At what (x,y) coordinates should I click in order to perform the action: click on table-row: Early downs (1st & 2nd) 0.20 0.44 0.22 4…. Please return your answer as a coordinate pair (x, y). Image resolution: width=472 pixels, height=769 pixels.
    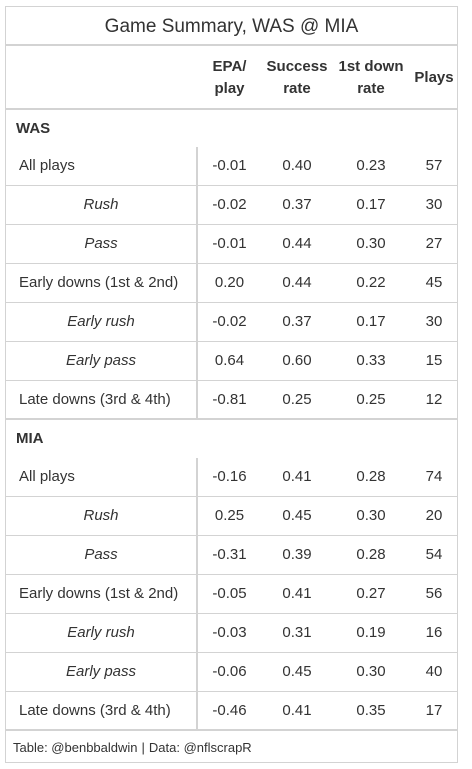
    Looking at the image, I should click on (231, 283).